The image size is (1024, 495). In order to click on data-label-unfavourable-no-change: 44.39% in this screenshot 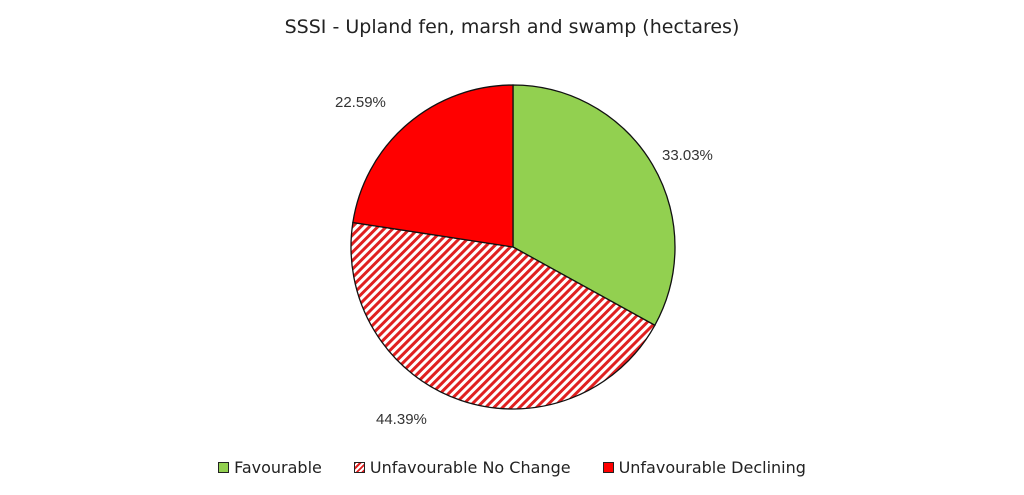, I will do `click(401, 419)`.